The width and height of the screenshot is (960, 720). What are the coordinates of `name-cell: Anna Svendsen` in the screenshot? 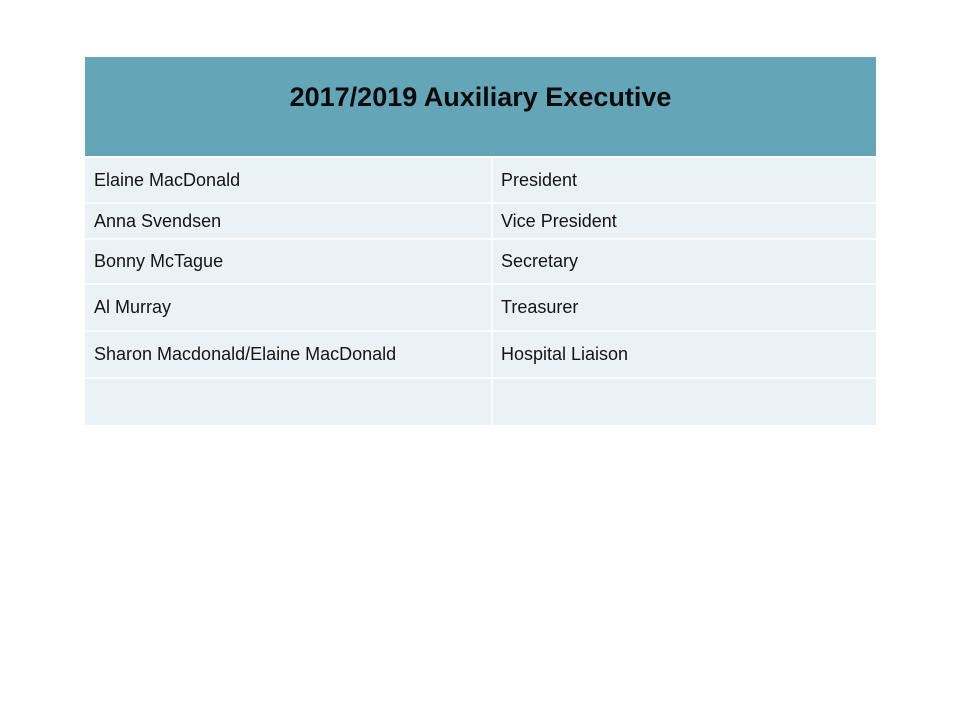 It's located at (289, 221).